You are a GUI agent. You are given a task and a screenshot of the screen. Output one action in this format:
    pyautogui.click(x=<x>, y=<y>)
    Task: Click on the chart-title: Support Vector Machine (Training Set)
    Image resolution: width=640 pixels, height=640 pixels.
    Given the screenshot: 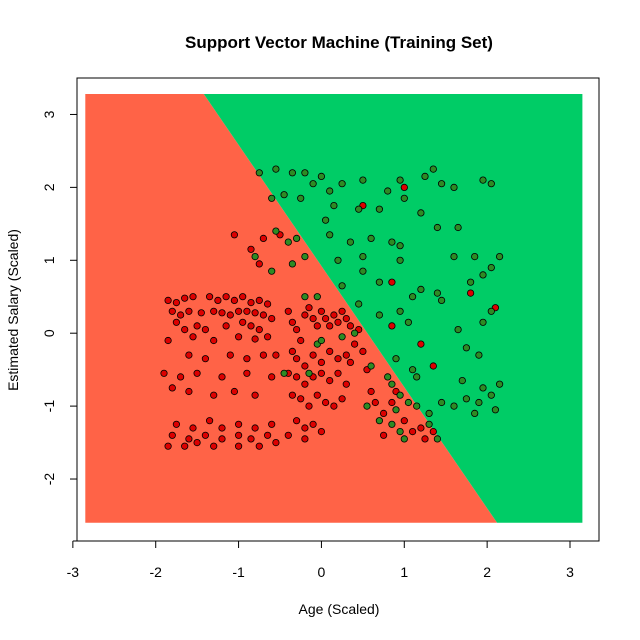 What is the action you would take?
    pyautogui.click(x=339, y=42)
    